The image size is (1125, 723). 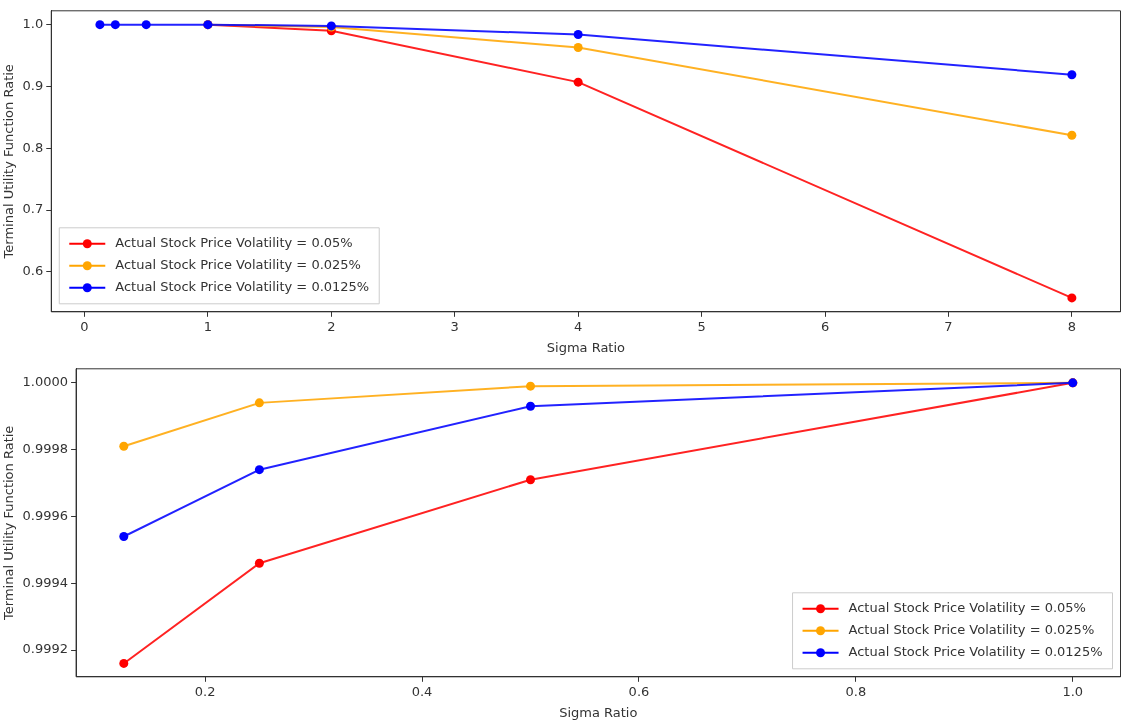 What do you see at coordinates (639, 691) in the screenshot?
I see `x-tick-label: 0.6` at bounding box center [639, 691].